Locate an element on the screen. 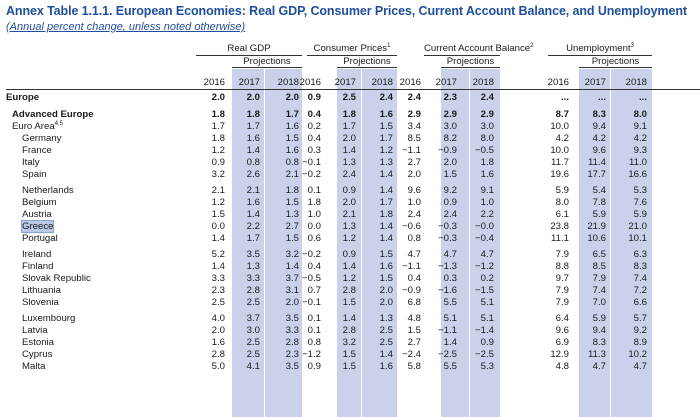 Image resolution: width=700 pixels, height=417 pixels. country-name: France is located at coordinates (37, 150).